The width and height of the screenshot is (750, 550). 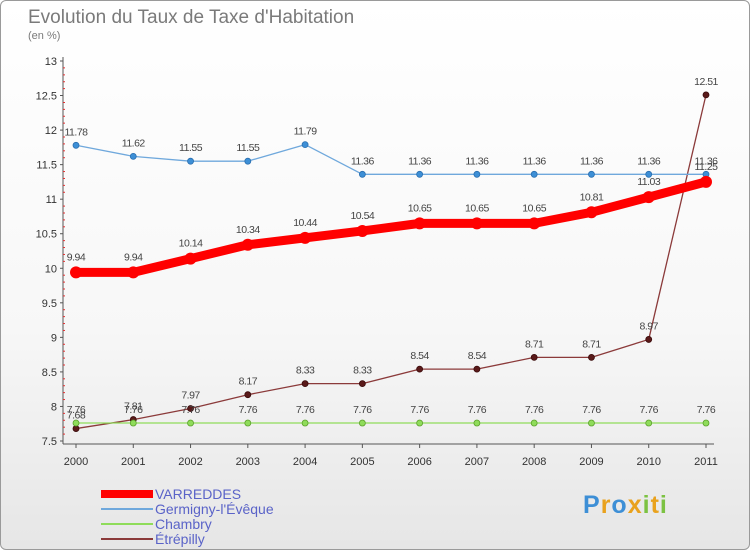 I want to click on data-label: 10.81, so click(x=592, y=197).